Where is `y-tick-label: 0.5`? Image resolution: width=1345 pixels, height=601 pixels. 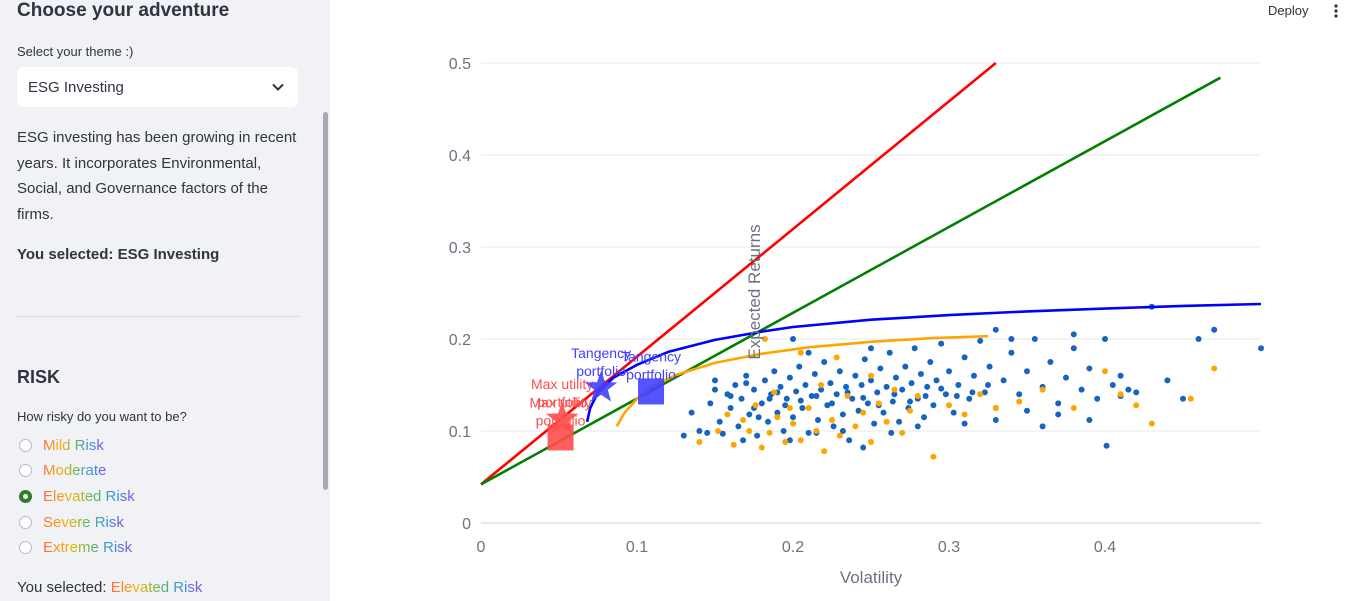
y-tick-label: 0.5 is located at coordinates (460, 64).